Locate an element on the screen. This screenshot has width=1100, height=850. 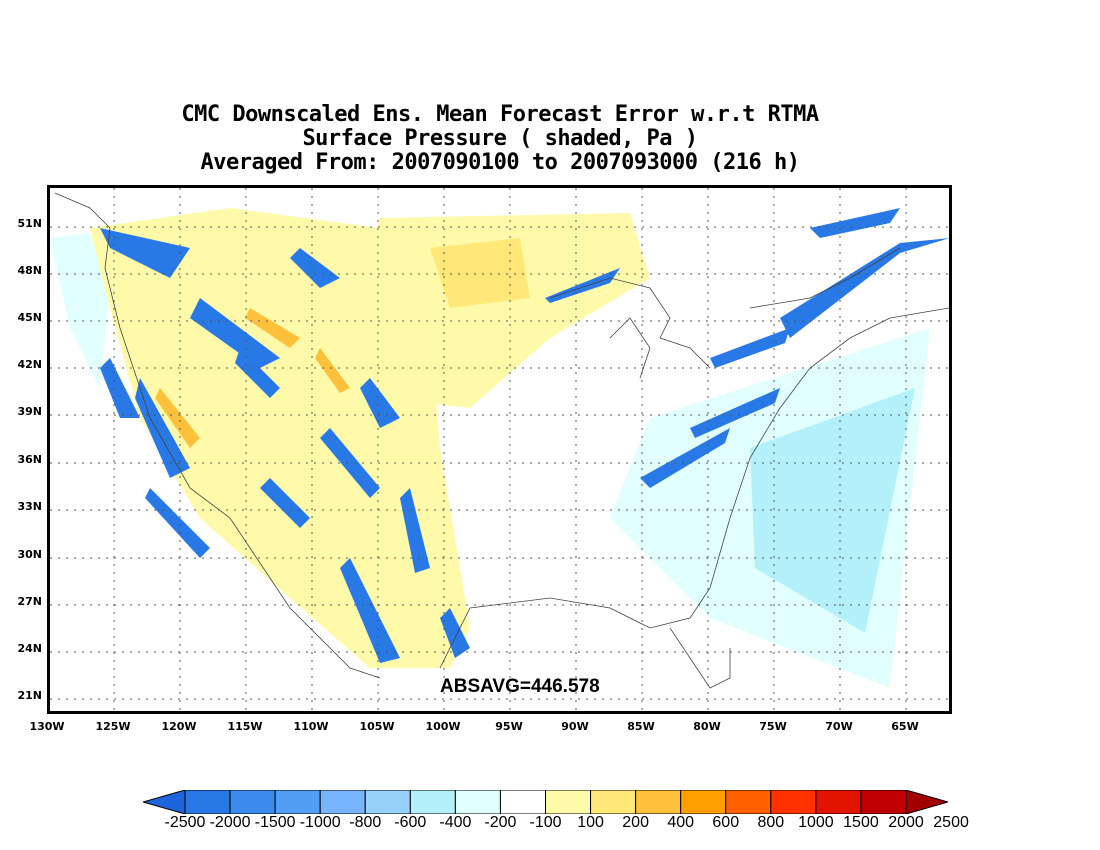
colorbar-swatches is located at coordinates (545, 802).